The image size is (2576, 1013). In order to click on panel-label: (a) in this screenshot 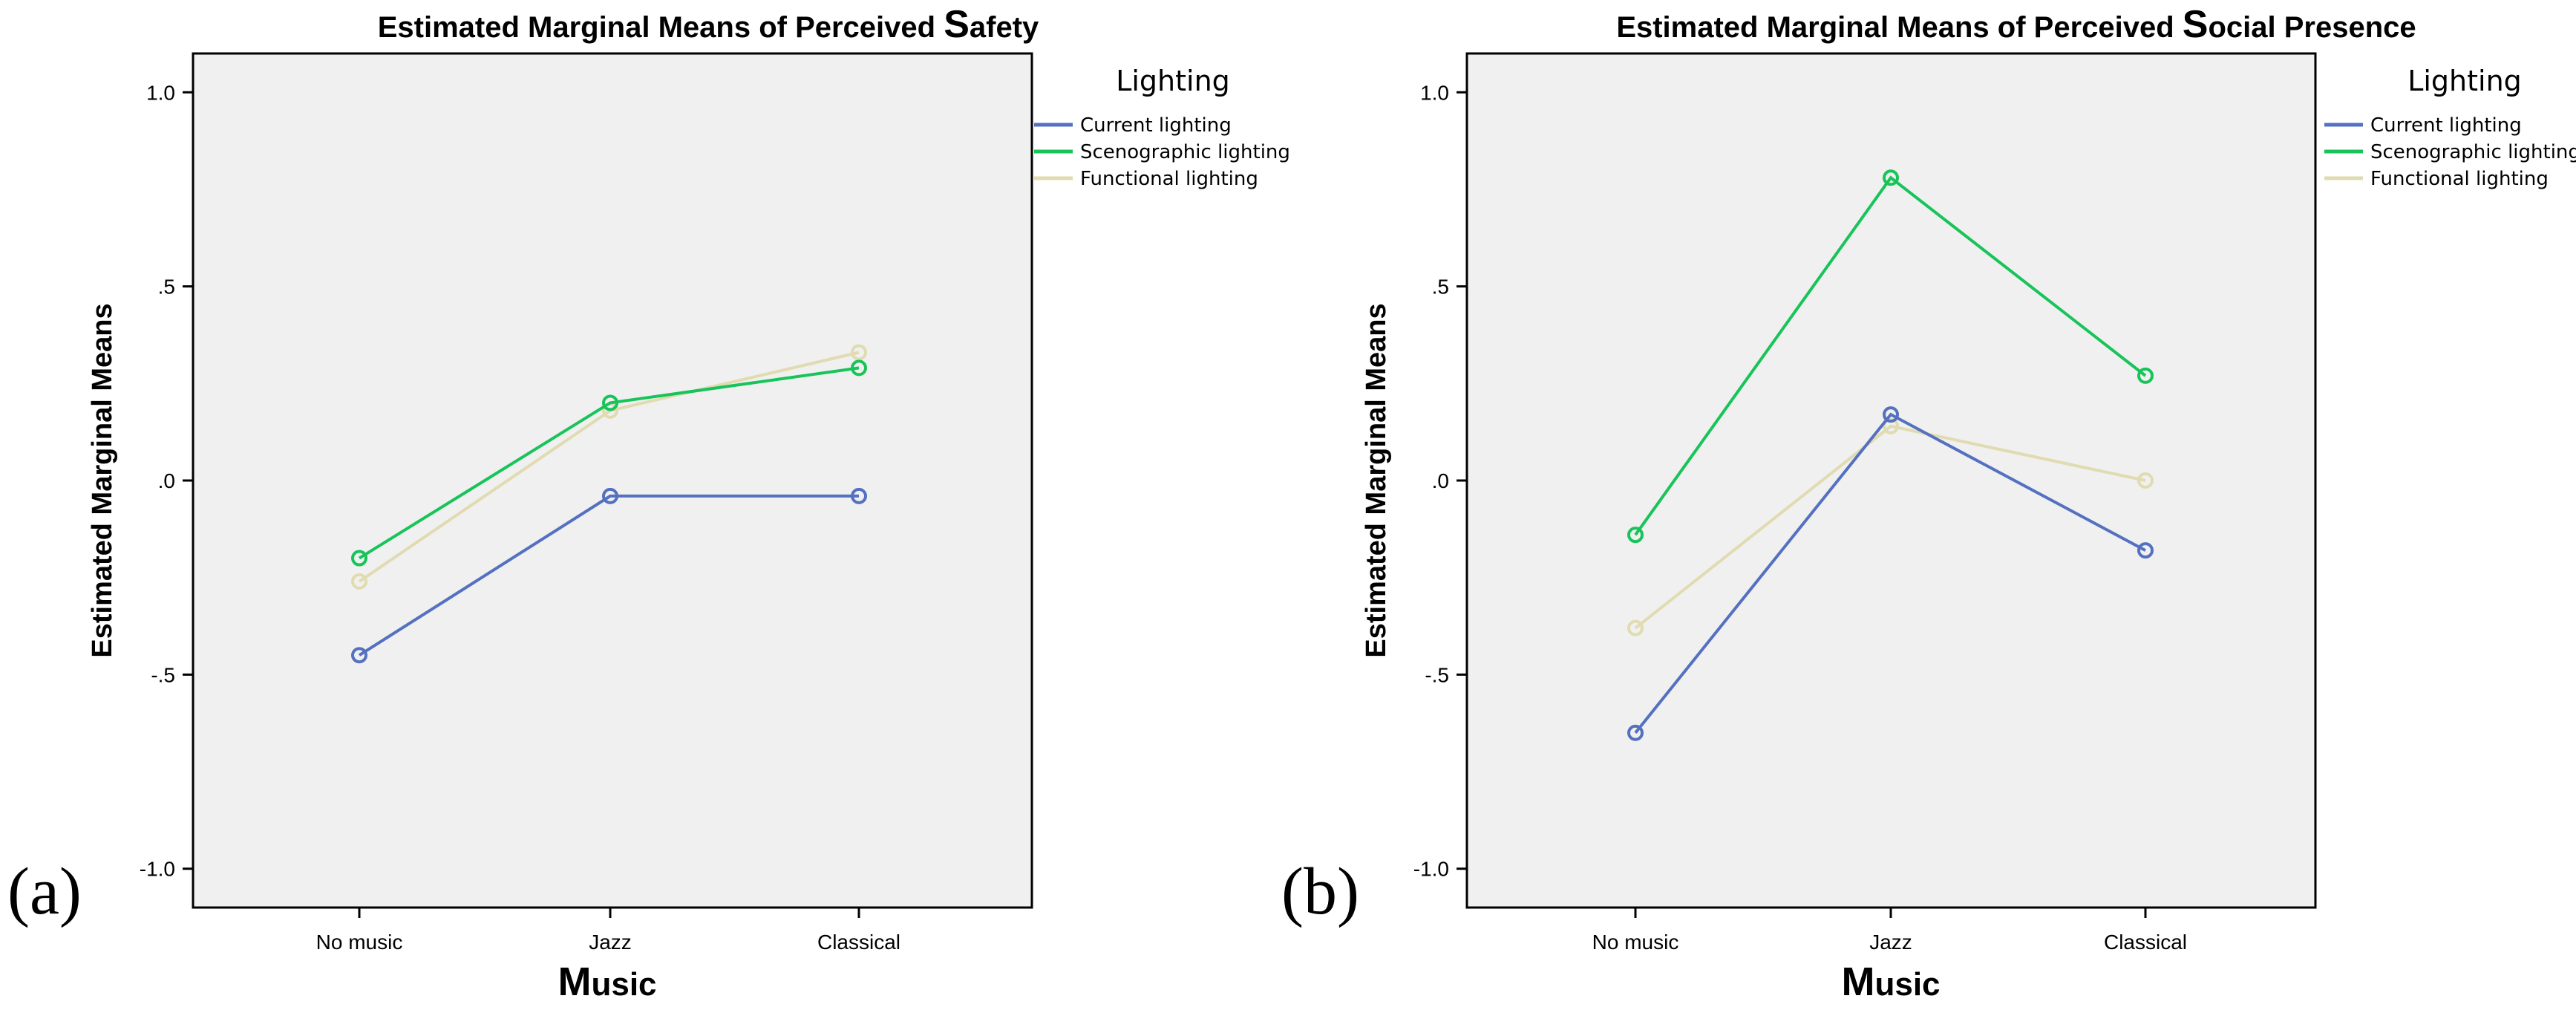, I will do `click(44, 891)`.